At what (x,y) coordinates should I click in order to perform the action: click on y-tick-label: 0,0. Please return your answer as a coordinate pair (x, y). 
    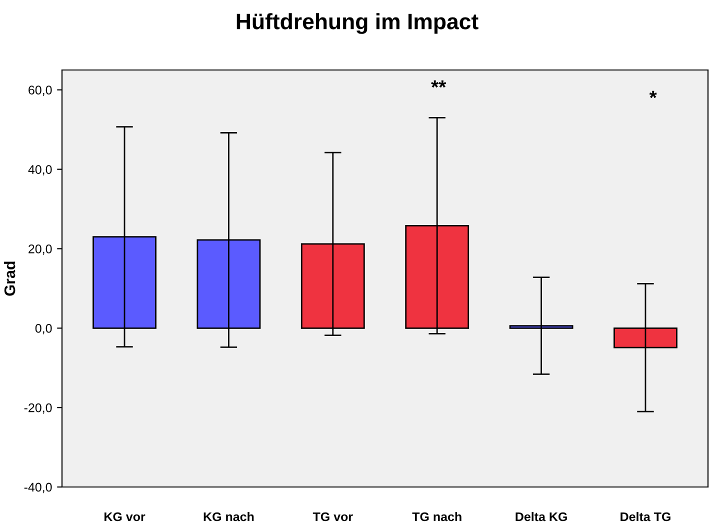
    Looking at the image, I should click on (43, 329).